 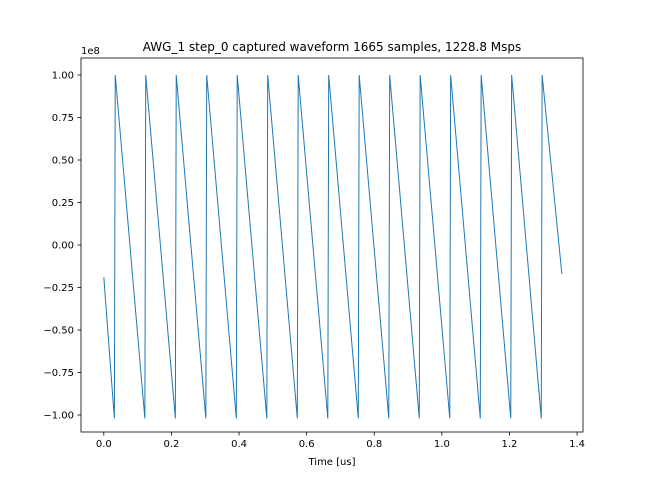 What do you see at coordinates (239, 444) in the screenshot?
I see `x-tick-label: 0.4` at bounding box center [239, 444].